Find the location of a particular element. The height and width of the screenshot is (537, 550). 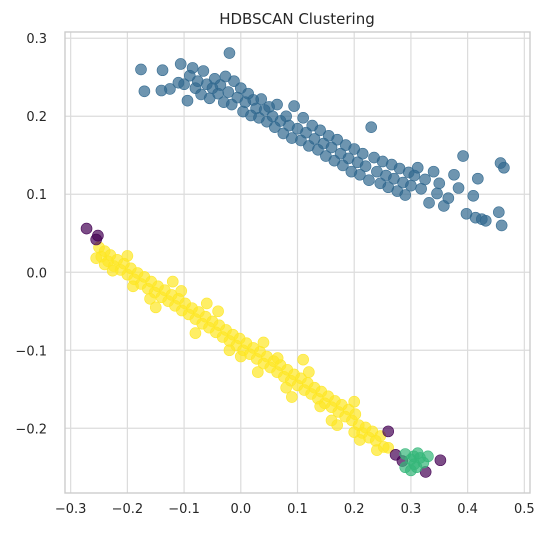

x-tick-label: 0.3 is located at coordinates (411, 509).